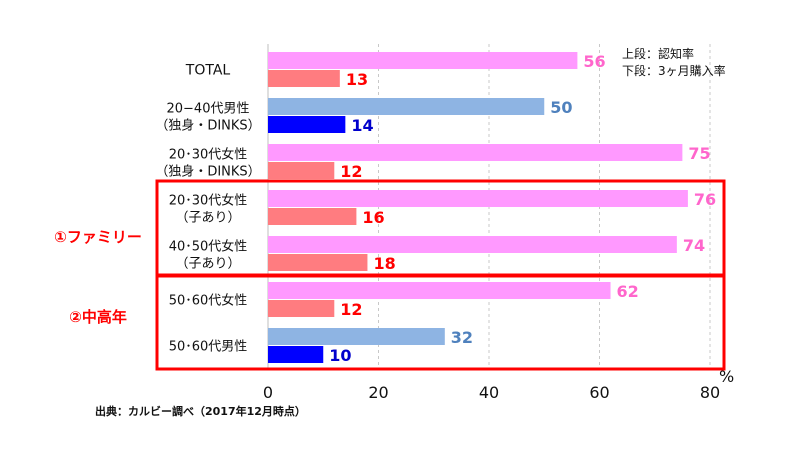  I want to click on x-axis-ticks: 0 20 40 60 80, so click(491, 392).